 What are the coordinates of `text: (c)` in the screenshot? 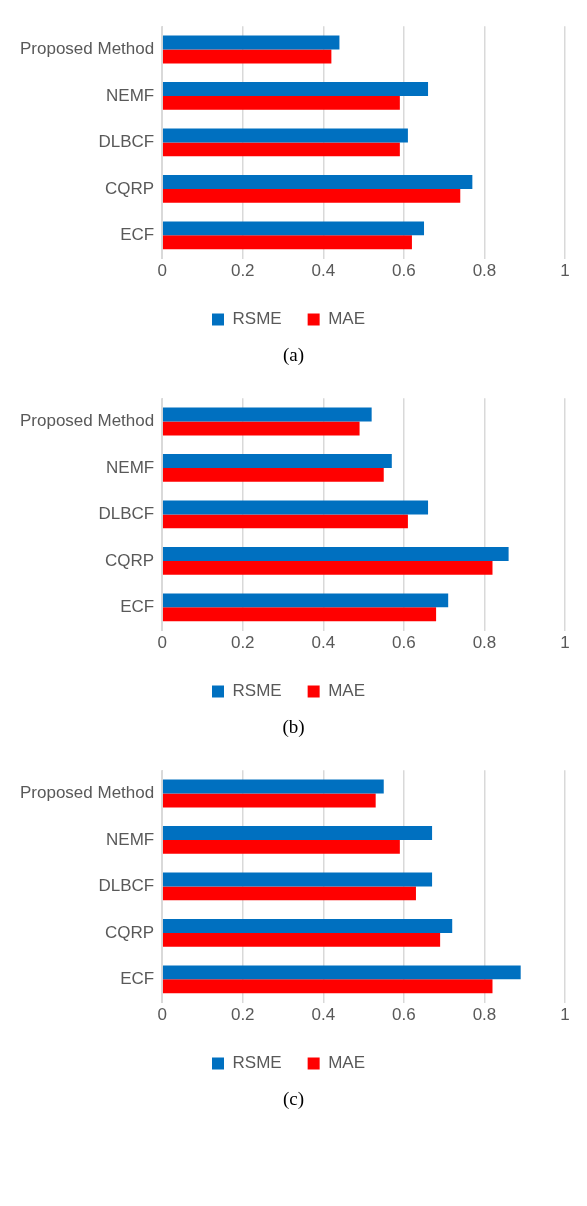 It's located at (293, 1099).